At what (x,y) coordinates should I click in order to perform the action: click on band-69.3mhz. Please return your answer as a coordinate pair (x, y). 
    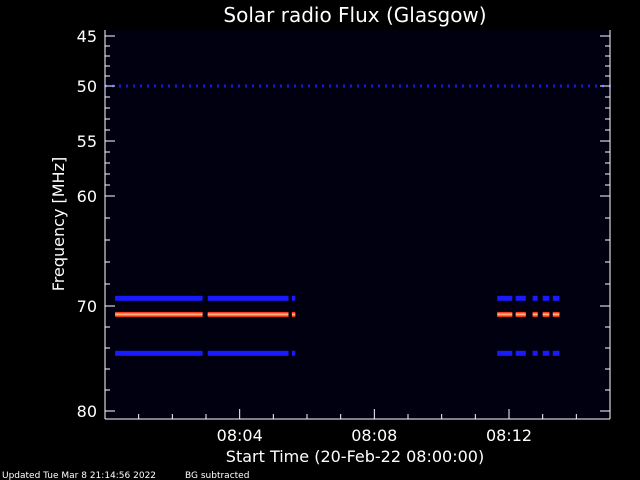
    Looking at the image, I should click on (337, 298).